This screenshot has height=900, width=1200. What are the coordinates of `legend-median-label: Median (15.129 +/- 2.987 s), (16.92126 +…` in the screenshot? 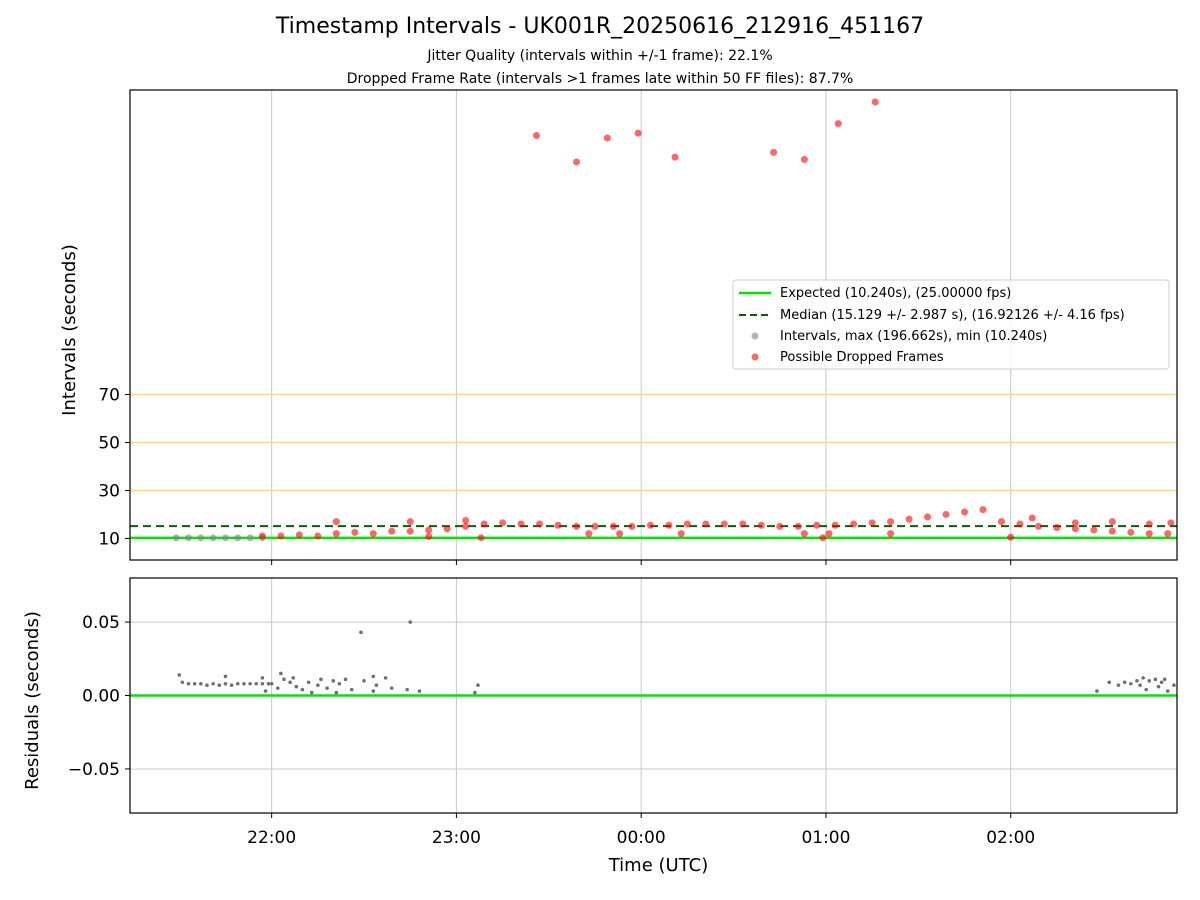 It's located at (952, 315).